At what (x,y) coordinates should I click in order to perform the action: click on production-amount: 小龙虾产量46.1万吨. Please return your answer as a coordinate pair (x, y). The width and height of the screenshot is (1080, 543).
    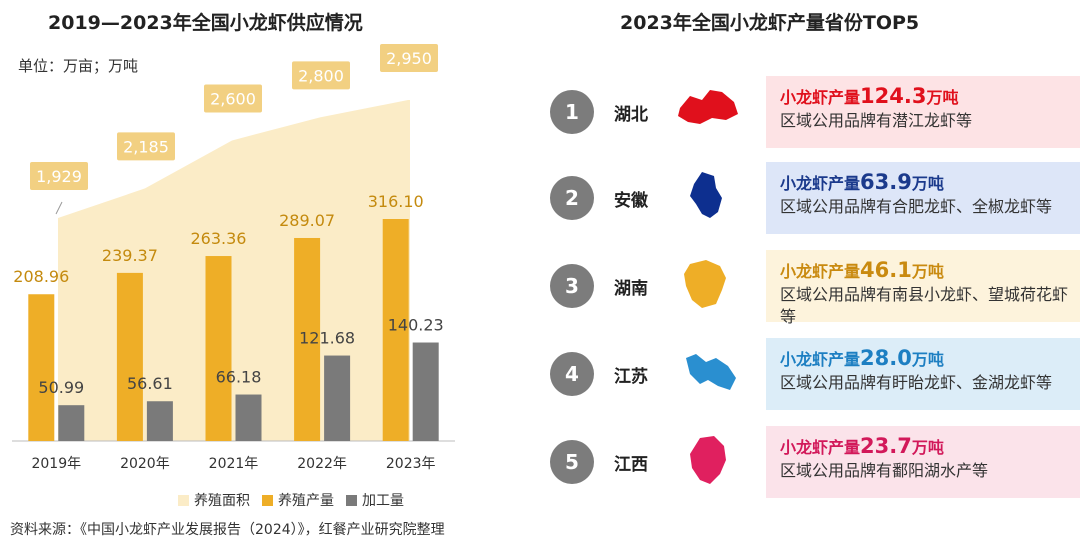
    Looking at the image, I should click on (862, 270).